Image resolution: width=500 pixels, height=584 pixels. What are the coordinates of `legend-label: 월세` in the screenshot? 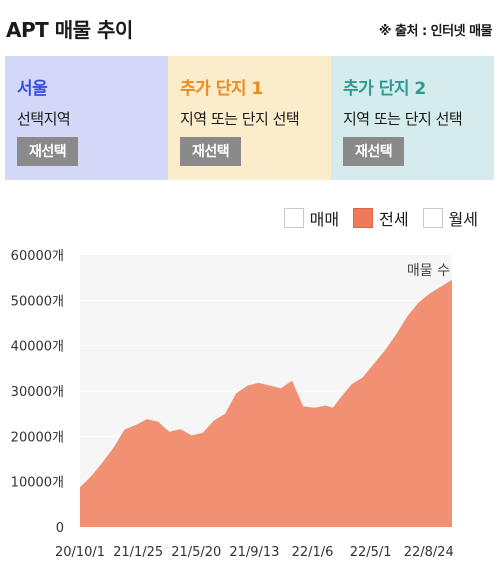 It's located at (463, 219).